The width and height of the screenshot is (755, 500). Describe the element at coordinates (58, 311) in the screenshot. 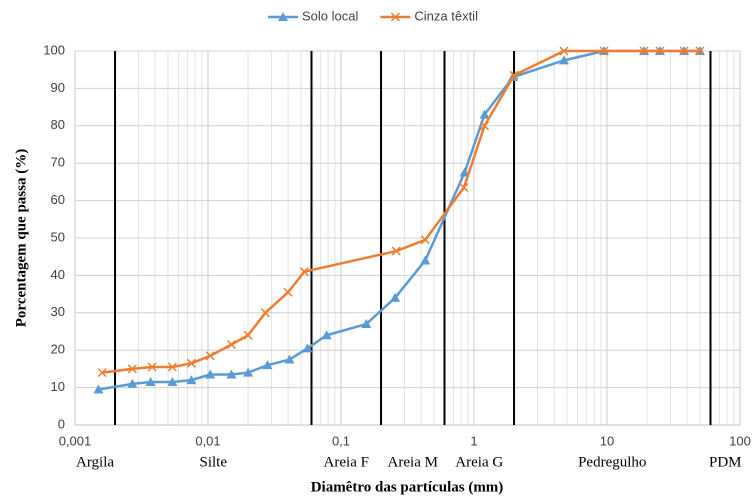

I see `y-tick-label: 30` at that location.